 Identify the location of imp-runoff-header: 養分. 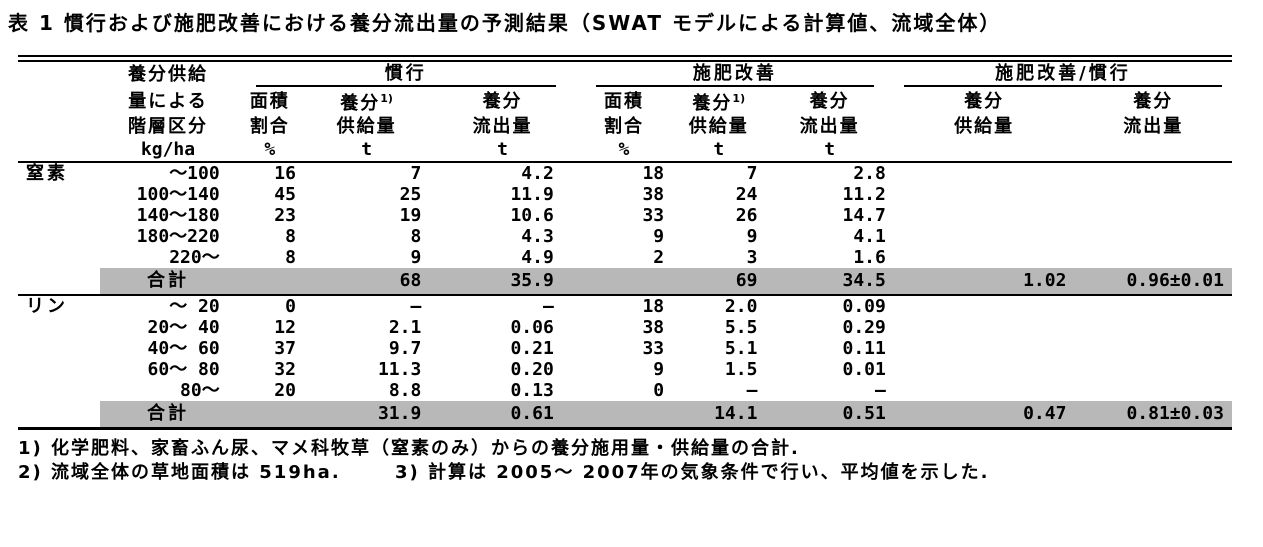
(829, 101).